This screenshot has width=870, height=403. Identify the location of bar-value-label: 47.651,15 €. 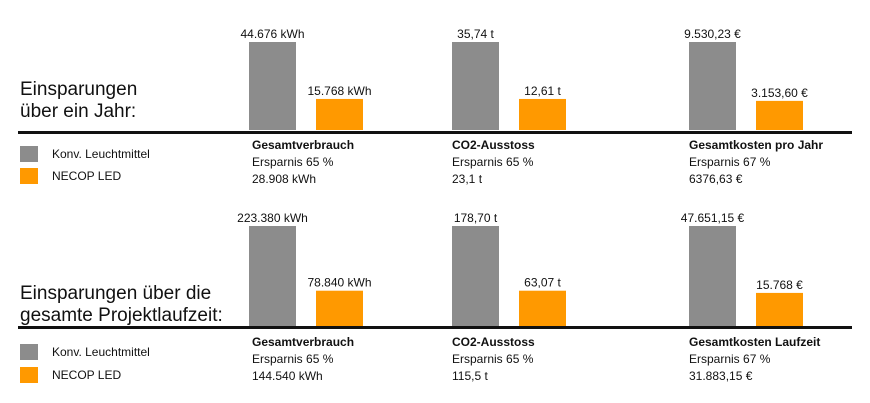
(713, 218).